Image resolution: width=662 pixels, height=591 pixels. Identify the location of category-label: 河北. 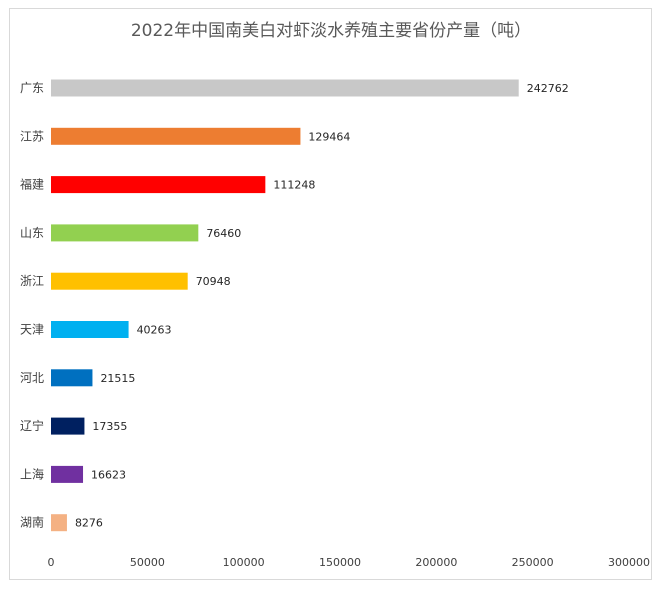
(32, 378).